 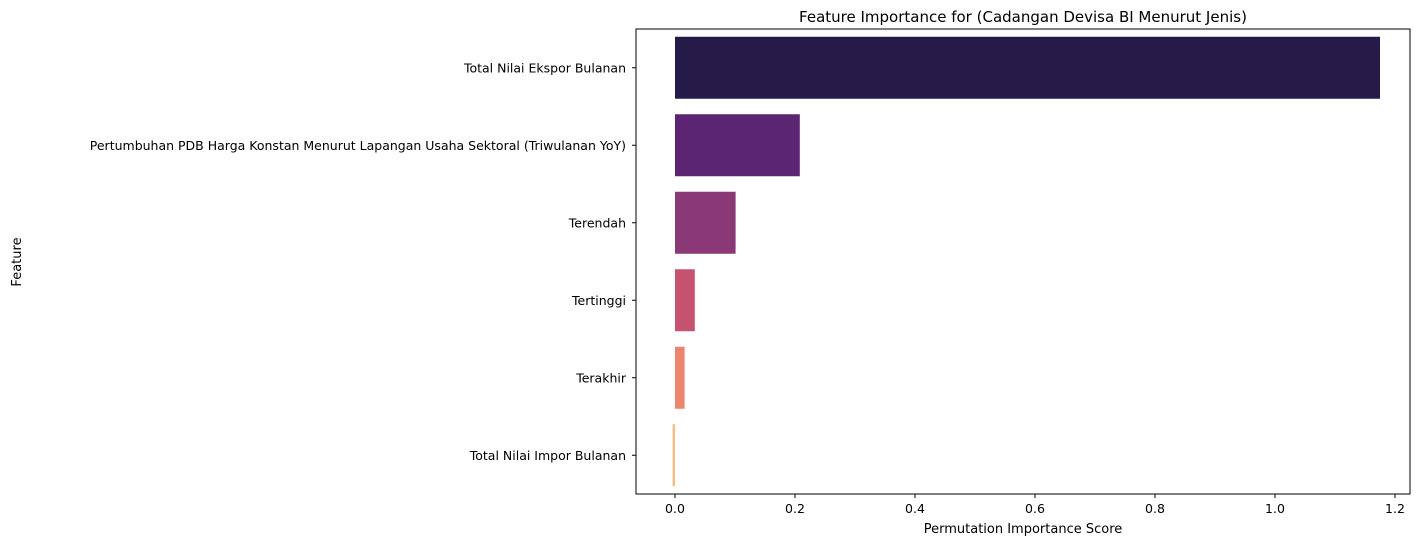 I want to click on y-tick-label: Terakhir, so click(x=601, y=377).